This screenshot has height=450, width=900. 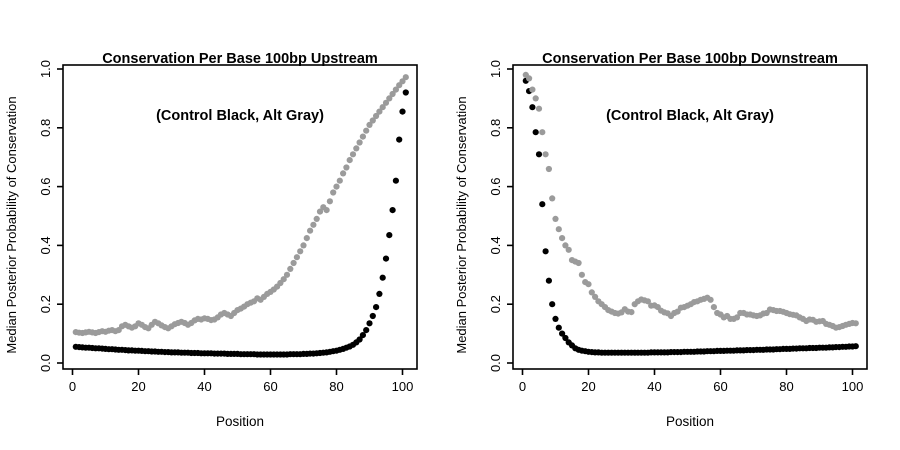 I want to click on x-tick-label: 80, so click(x=786, y=386).